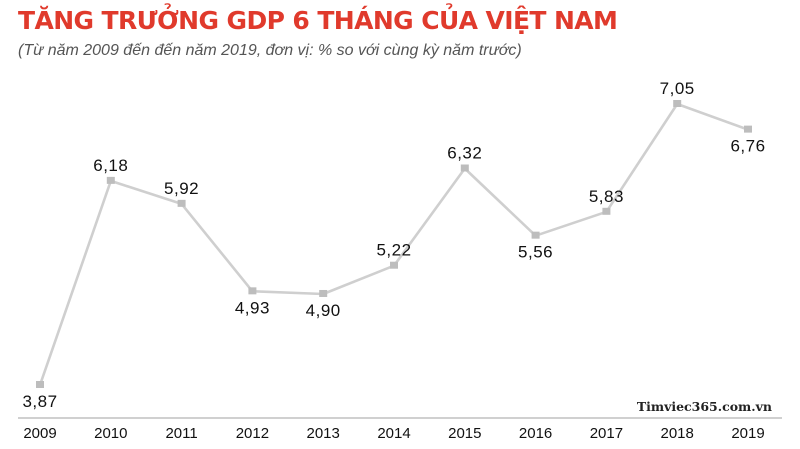  Describe the element at coordinates (748, 129) in the screenshot. I see `data-marker-2019` at that location.